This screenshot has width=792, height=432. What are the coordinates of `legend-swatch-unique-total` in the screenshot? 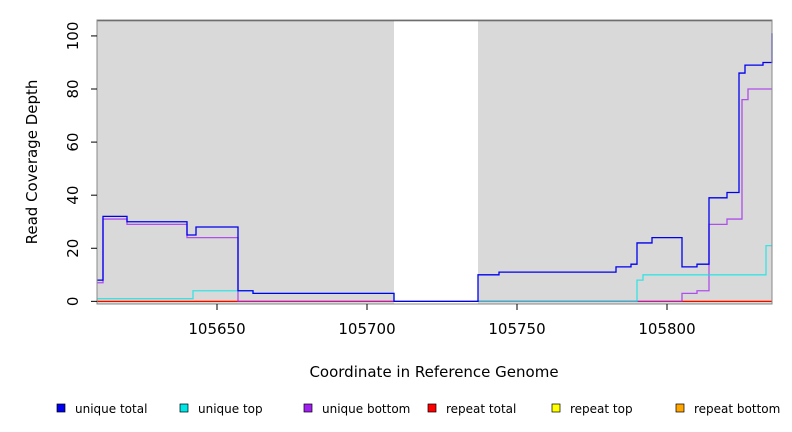 It's located at (61, 408).